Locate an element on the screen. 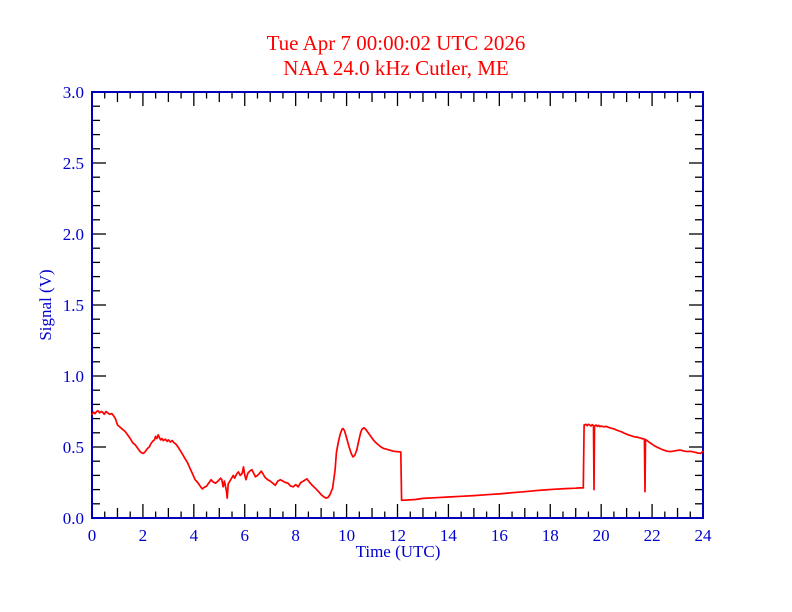 The width and height of the screenshot is (792, 612). chart-subtitle: NAA 24.0 kHz Cutler, ME is located at coordinates (395, 68).